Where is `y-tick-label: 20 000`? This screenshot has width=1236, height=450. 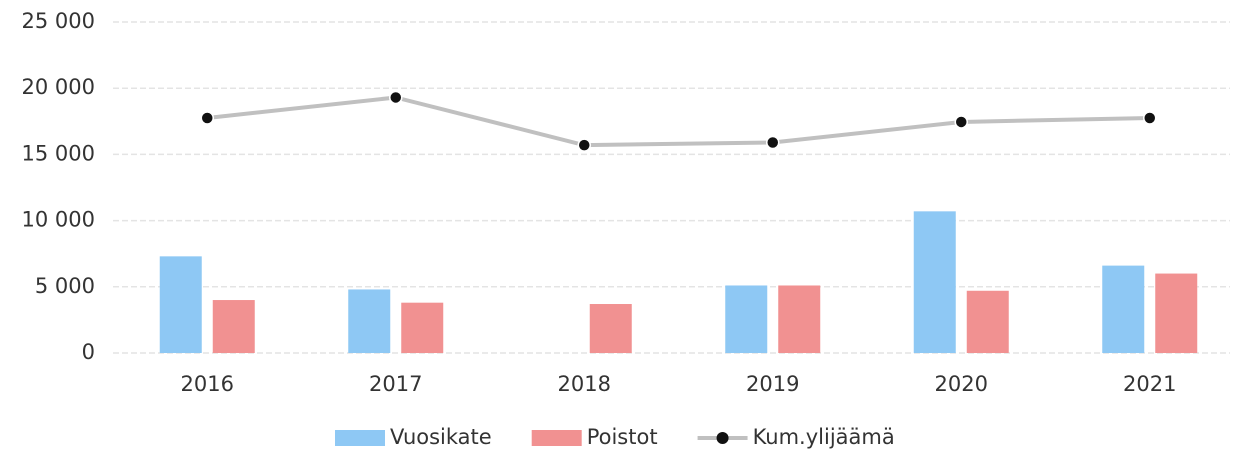 y-tick-label: 20 000 is located at coordinates (58, 87).